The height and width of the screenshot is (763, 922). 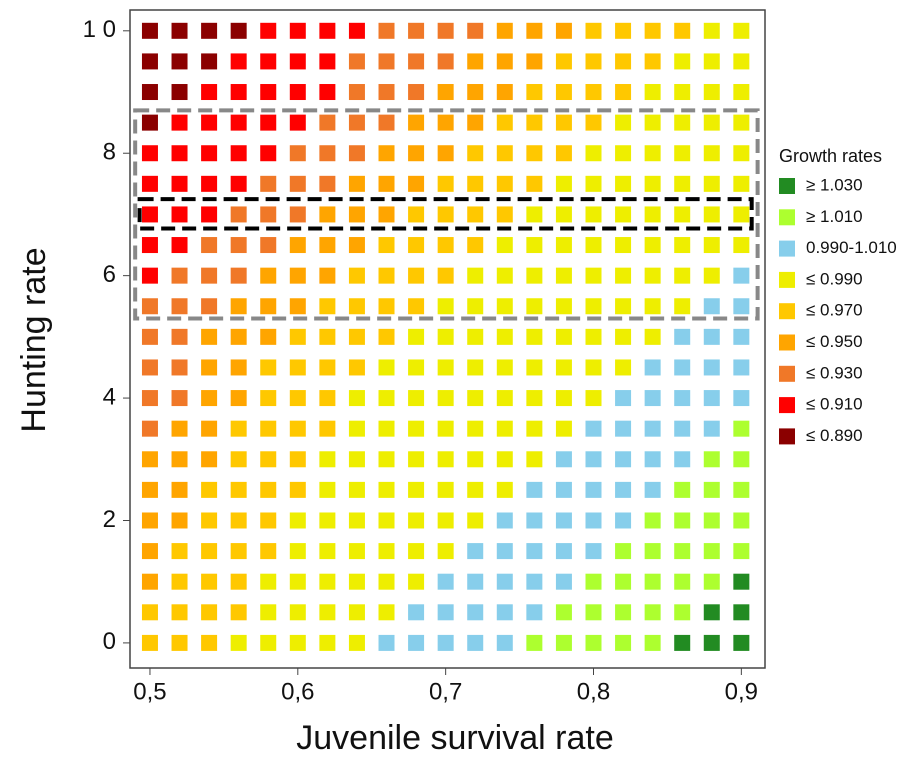 I want to click on legend-title: Growth rates, so click(x=830, y=156).